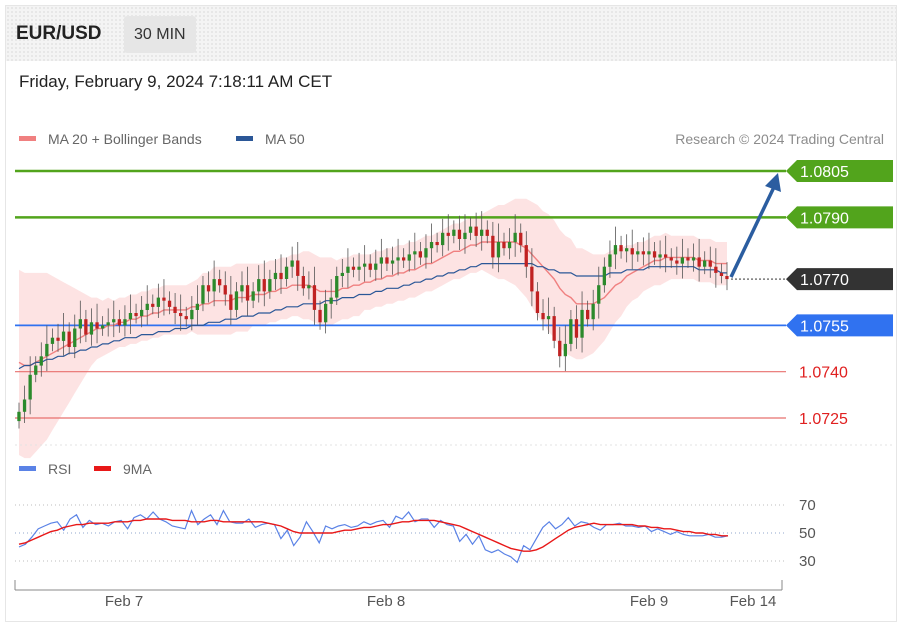  Describe the element at coordinates (124, 601) in the screenshot. I see `x-tick-label: Feb 7` at that location.